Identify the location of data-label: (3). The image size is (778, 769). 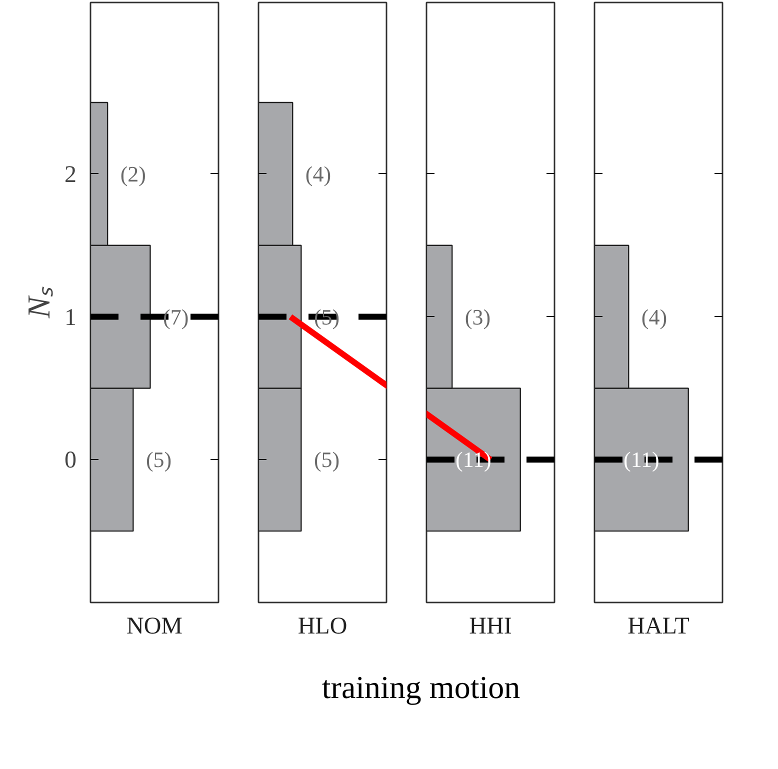
(477, 317).